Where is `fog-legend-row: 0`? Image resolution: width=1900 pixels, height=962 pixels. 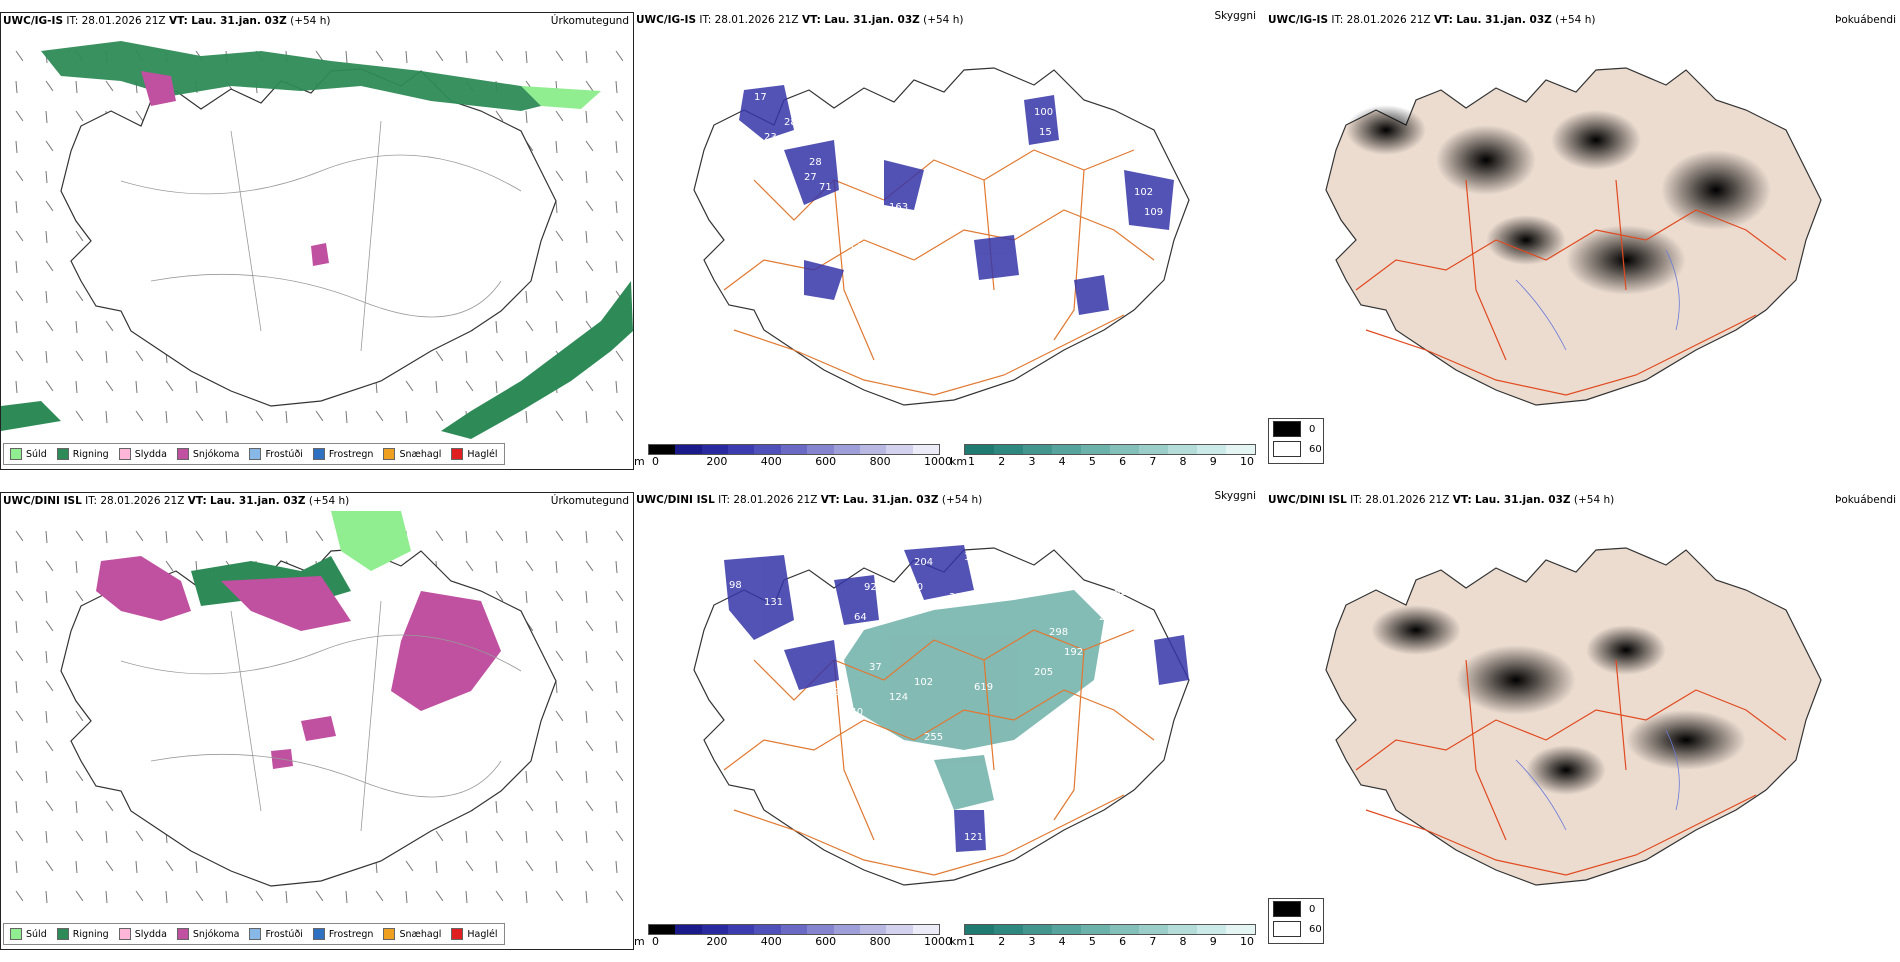
fog-legend-row: 0 is located at coordinates (1296, 909).